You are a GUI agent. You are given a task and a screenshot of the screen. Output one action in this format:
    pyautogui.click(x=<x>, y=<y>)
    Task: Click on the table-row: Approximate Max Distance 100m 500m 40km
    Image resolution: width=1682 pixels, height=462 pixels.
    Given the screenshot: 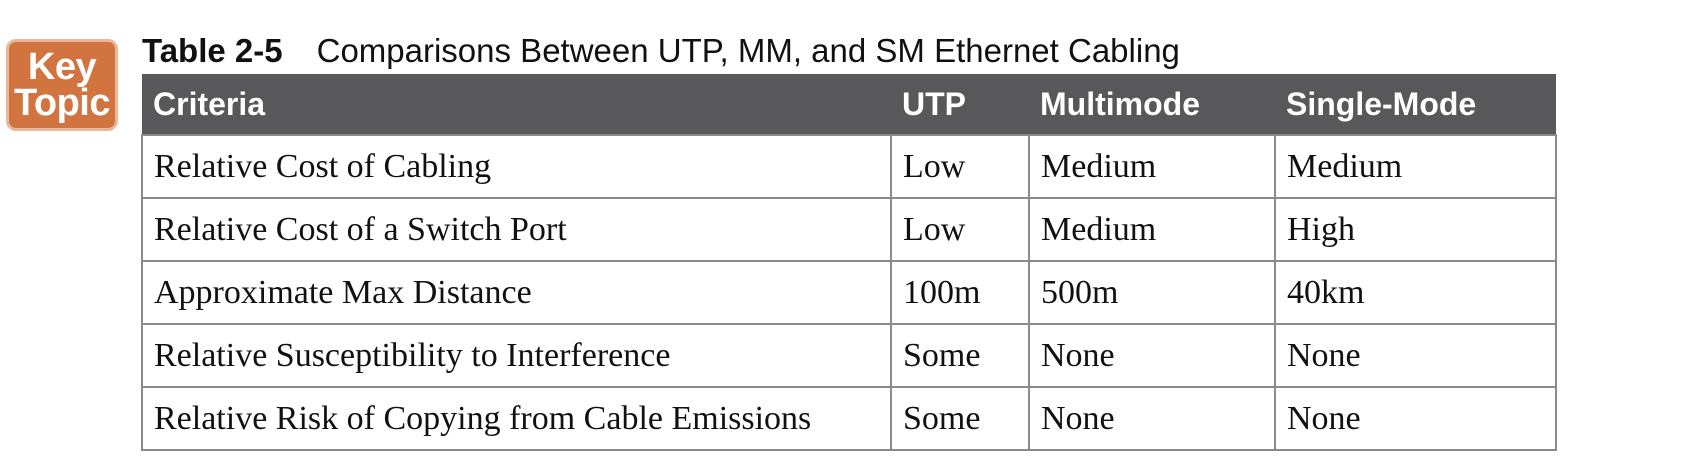 What is the action you would take?
    pyautogui.click(x=849, y=292)
    